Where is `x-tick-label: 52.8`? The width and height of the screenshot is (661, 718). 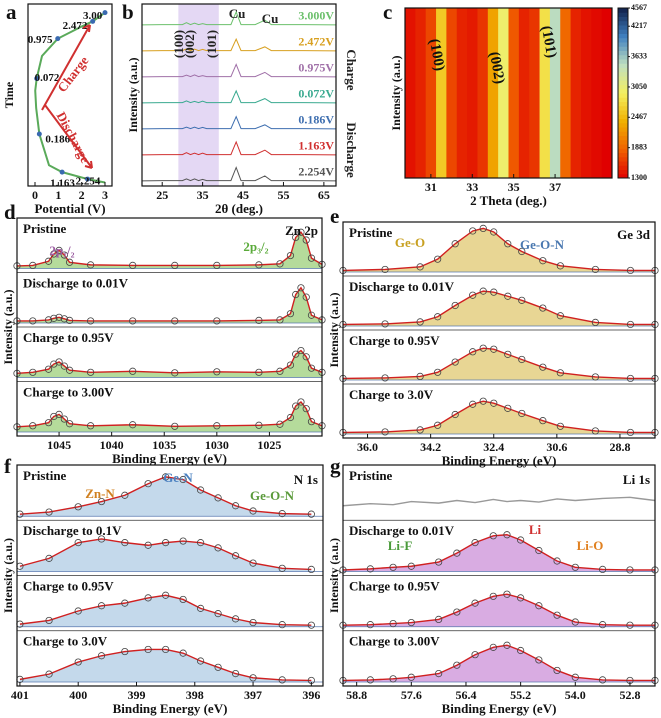
x-tick-label: 52.8 is located at coordinates (629, 695).